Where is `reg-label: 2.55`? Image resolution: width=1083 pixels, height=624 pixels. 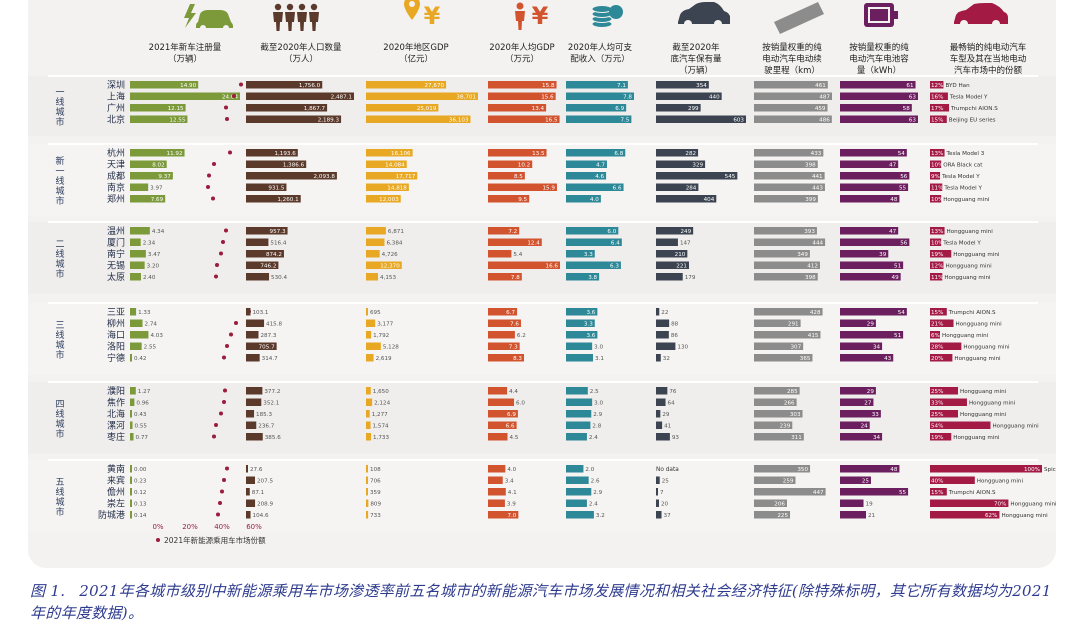 reg-label: 2.55 is located at coordinates (150, 347).